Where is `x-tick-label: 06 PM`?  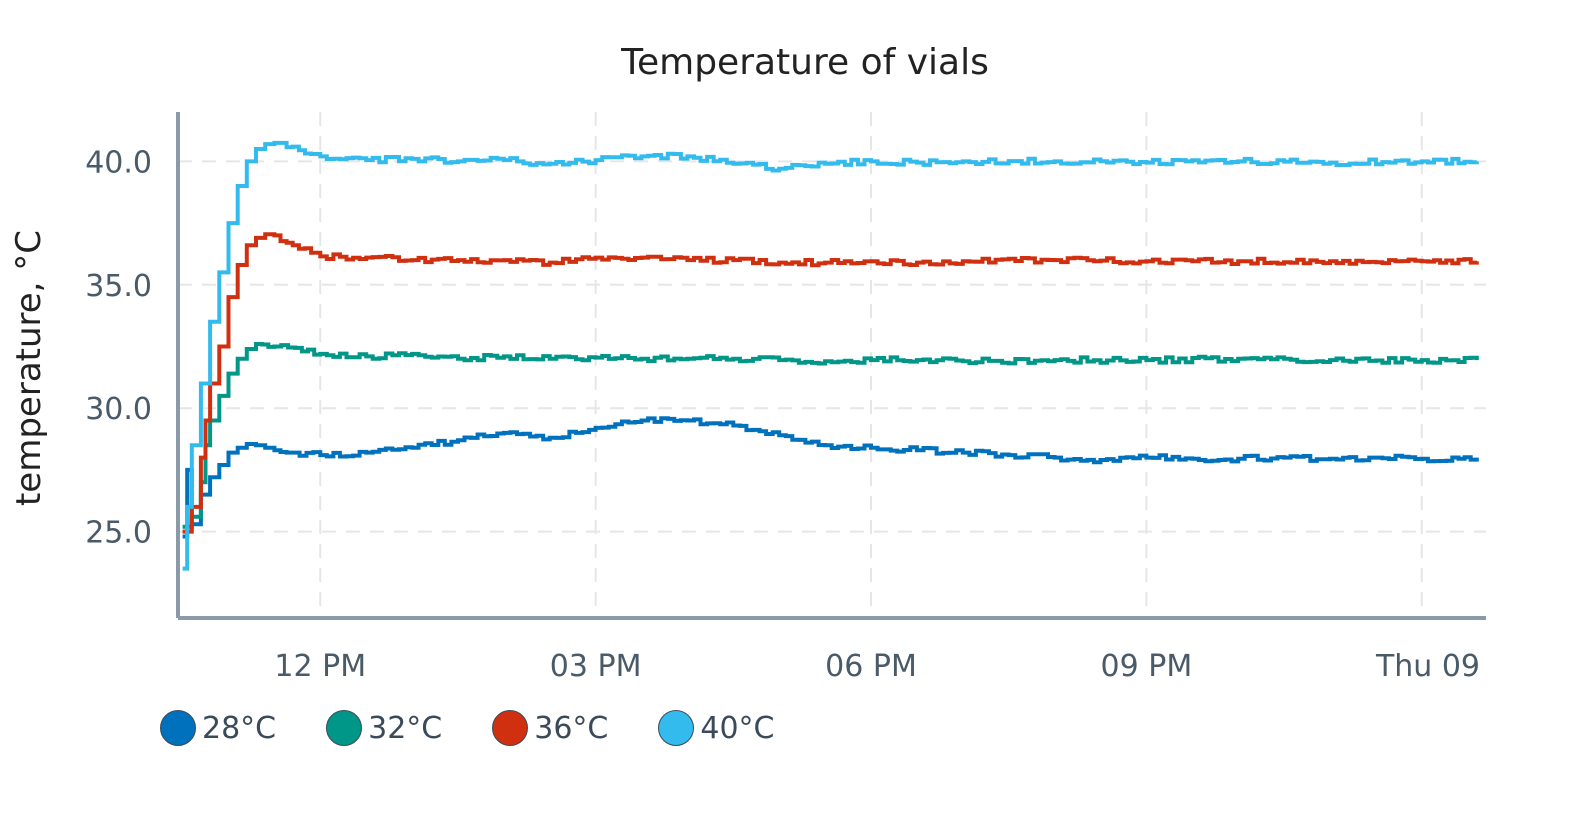
x-tick-label: 06 PM is located at coordinates (871, 666).